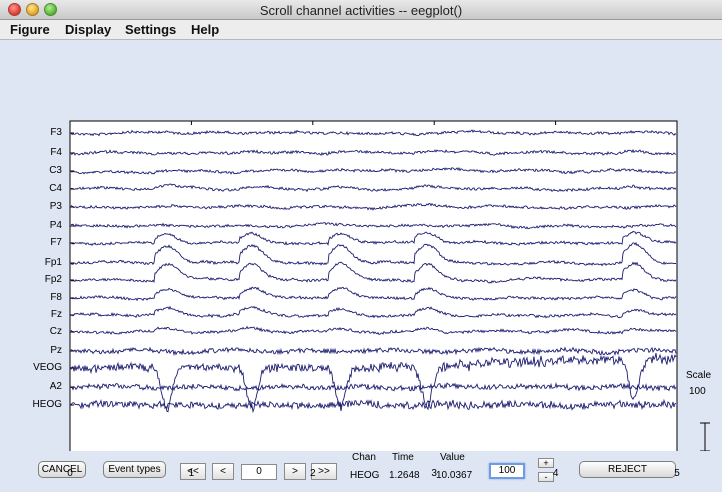 The height and width of the screenshot is (492, 722). What do you see at coordinates (134, 469) in the screenshot?
I see `event-types-button: Event types` at bounding box center [134, 469].